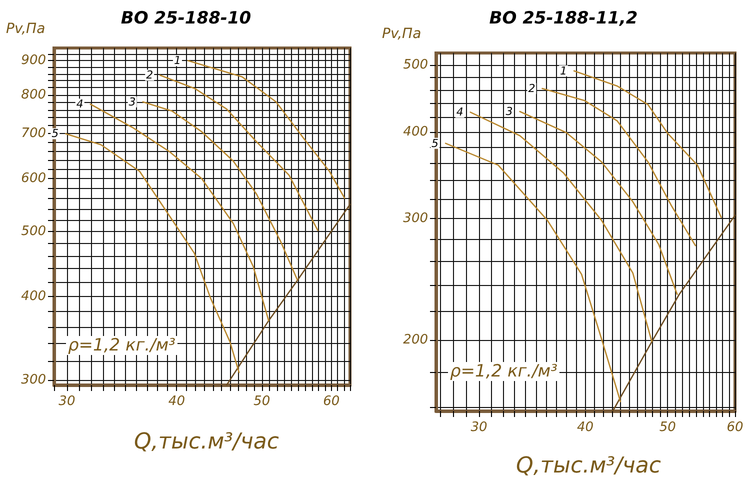 The width and height of the screenshot is (751, 483). Describe the element at coordinates (186, 18) in the screenshot. I see `chart-title: ВО 25-188-10` at that location.